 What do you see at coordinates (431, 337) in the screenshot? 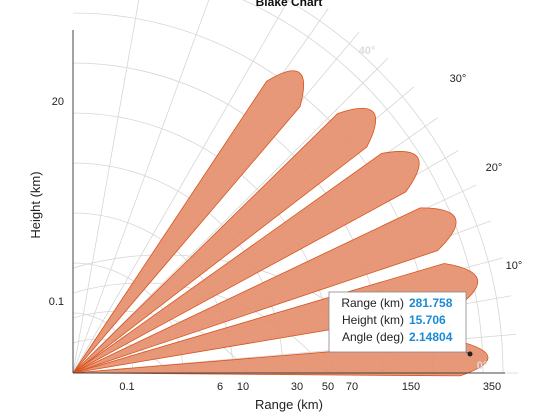
I see `datatip-value: 2.14804` at bounding box center [431, 337].